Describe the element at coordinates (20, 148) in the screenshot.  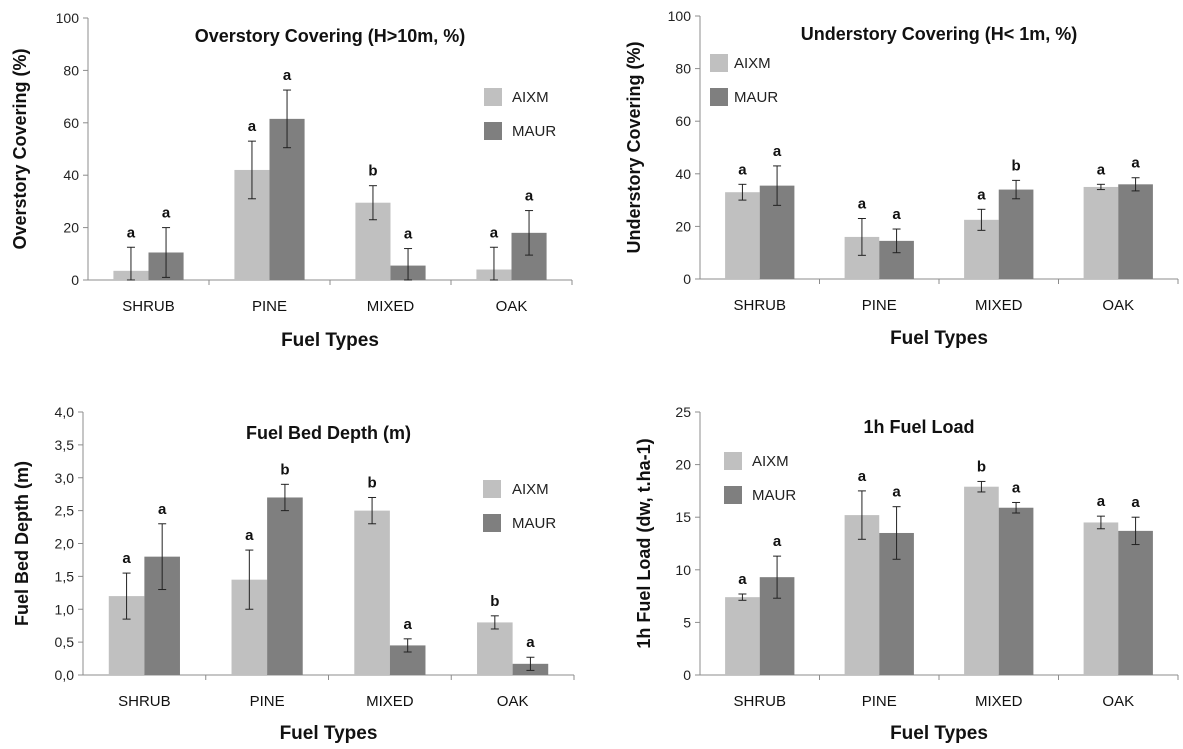
I see `y-axis-title: Overstory Covering (%)` at that location.